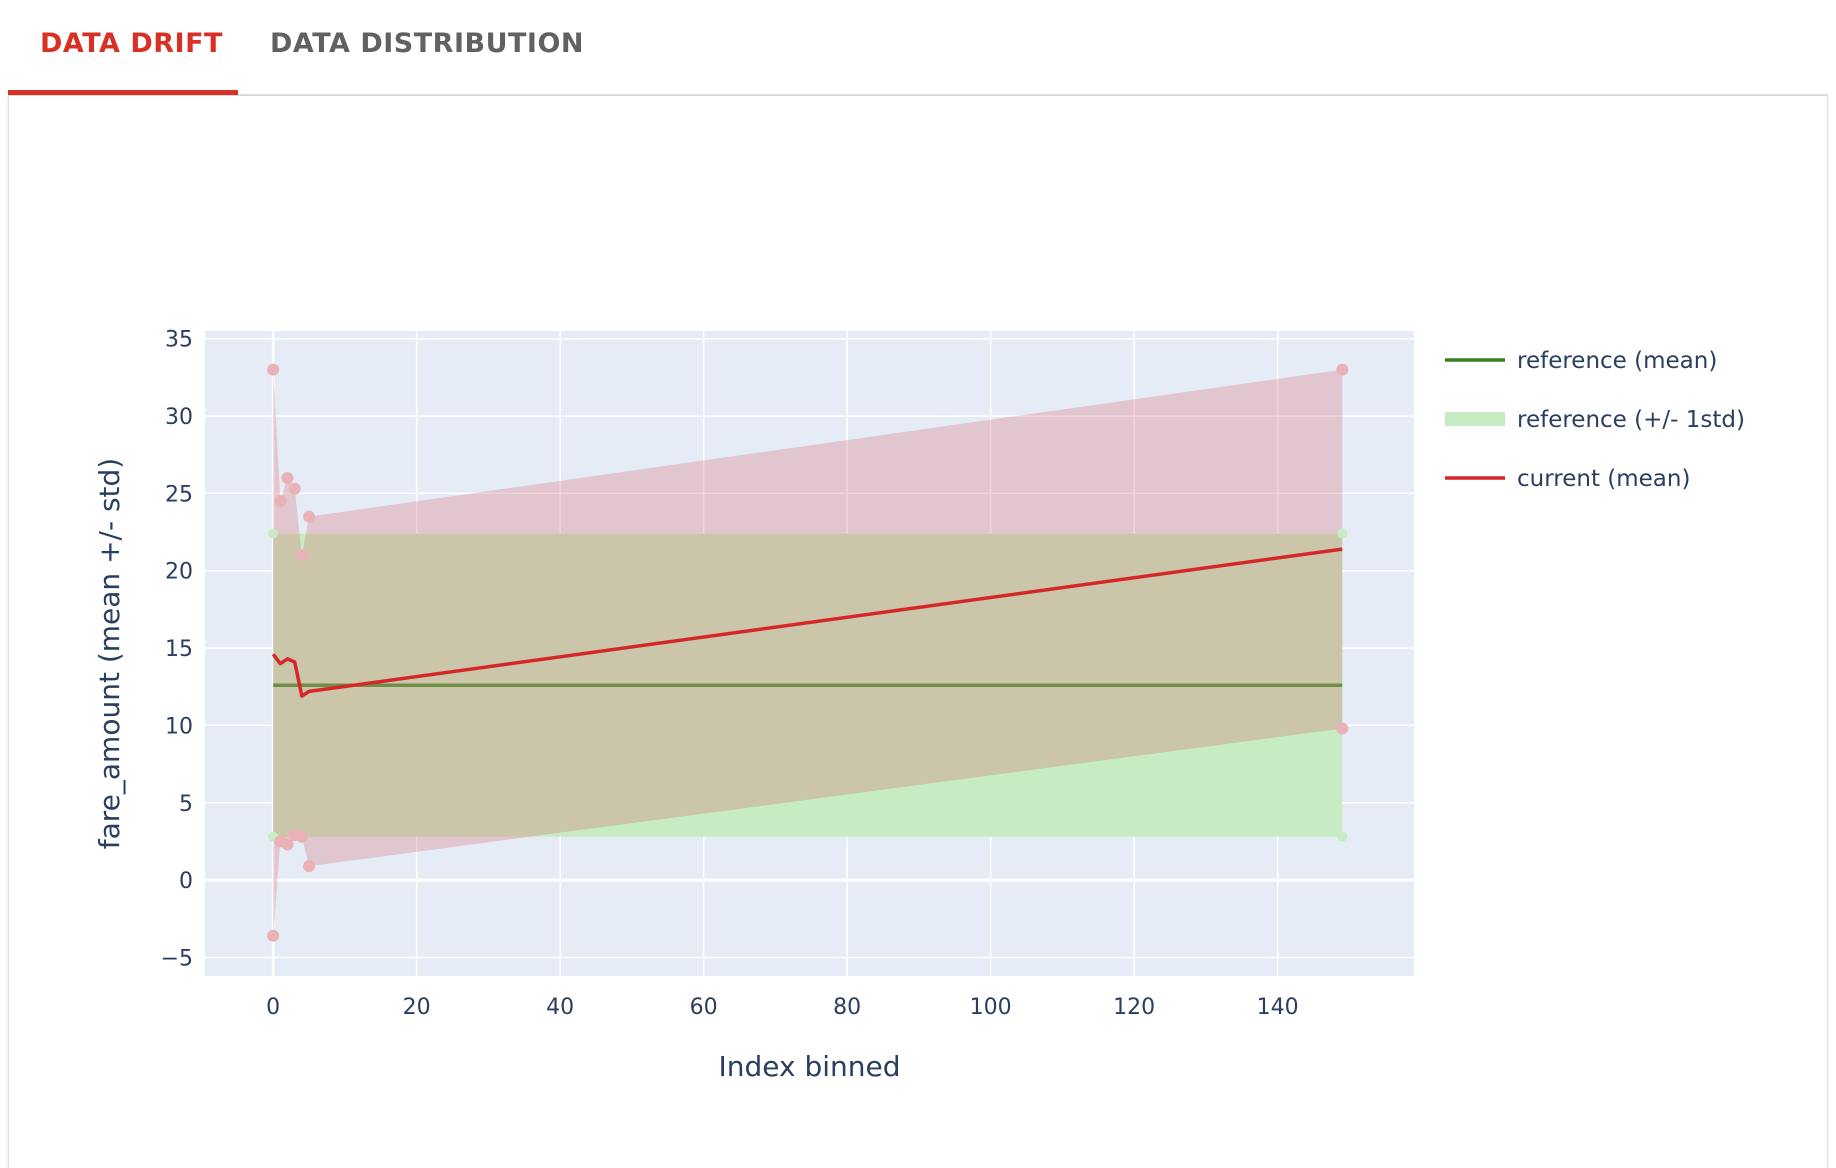  I want to click on x-tick-label: 80, so click(847, 1007).